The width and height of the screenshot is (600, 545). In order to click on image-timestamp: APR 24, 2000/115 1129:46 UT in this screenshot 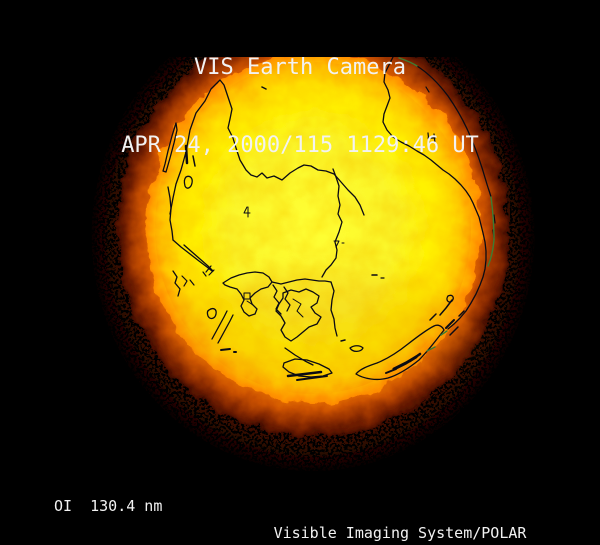, I will do `click(300, 145)`.